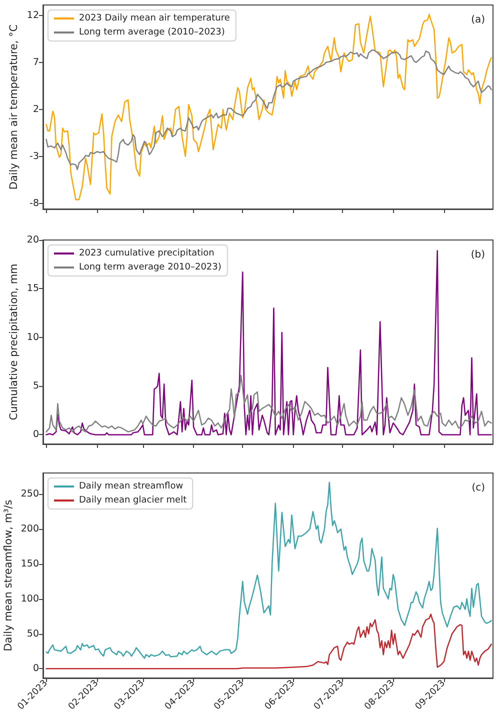  I want to click on y-axis-title: Cumulative precipitation, mm, so click(14, 342).